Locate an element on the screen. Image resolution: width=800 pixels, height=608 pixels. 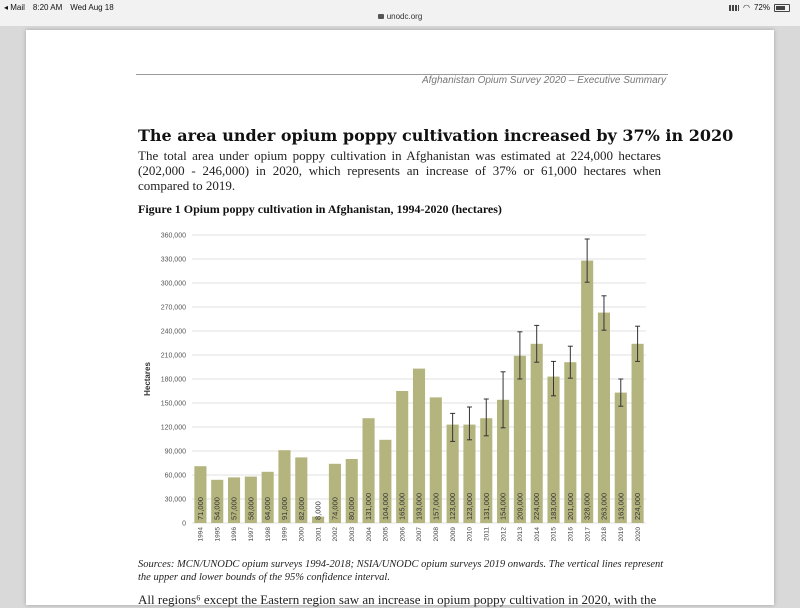
value-label: 82,000 is located at coordinates (301, 508).